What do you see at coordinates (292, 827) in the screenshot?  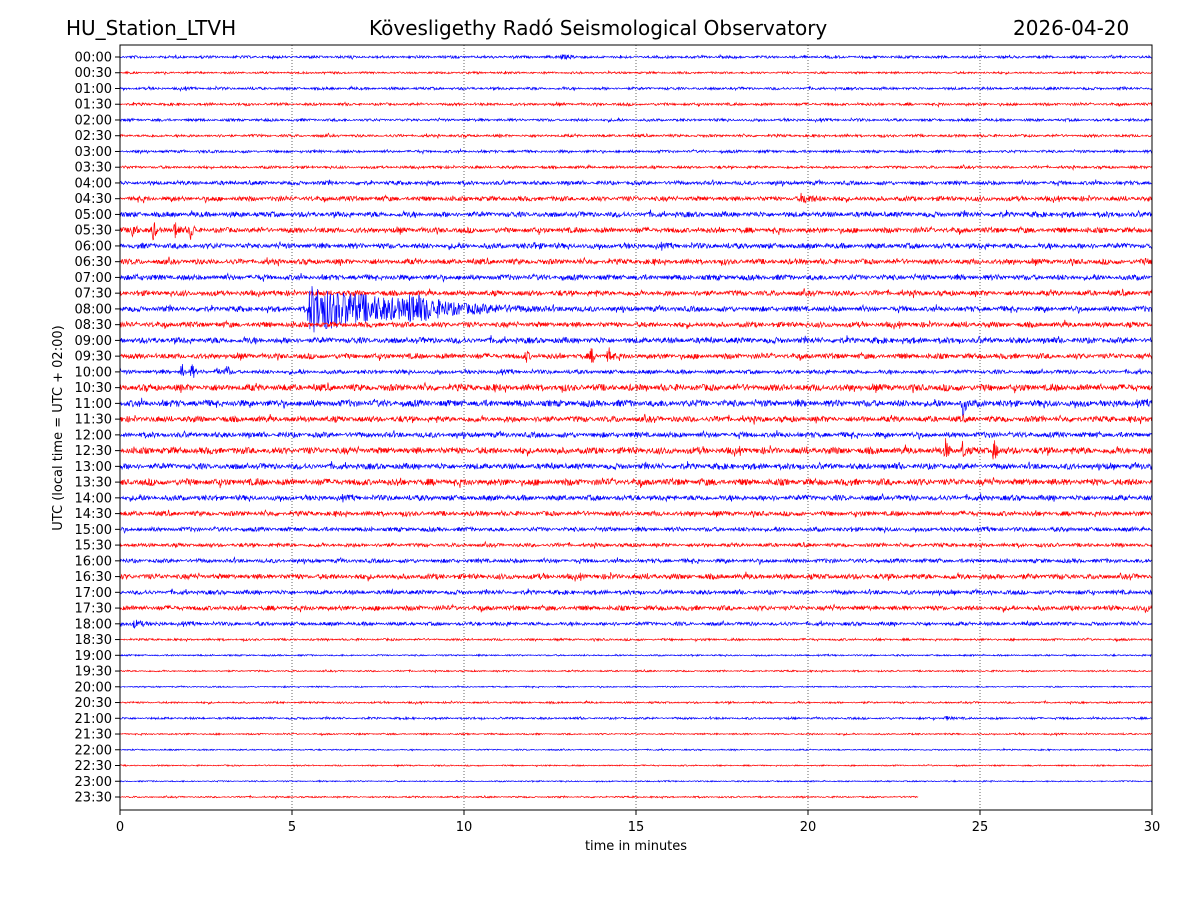 I see `x-tick-label: 5` at bounding box center [292, 827].